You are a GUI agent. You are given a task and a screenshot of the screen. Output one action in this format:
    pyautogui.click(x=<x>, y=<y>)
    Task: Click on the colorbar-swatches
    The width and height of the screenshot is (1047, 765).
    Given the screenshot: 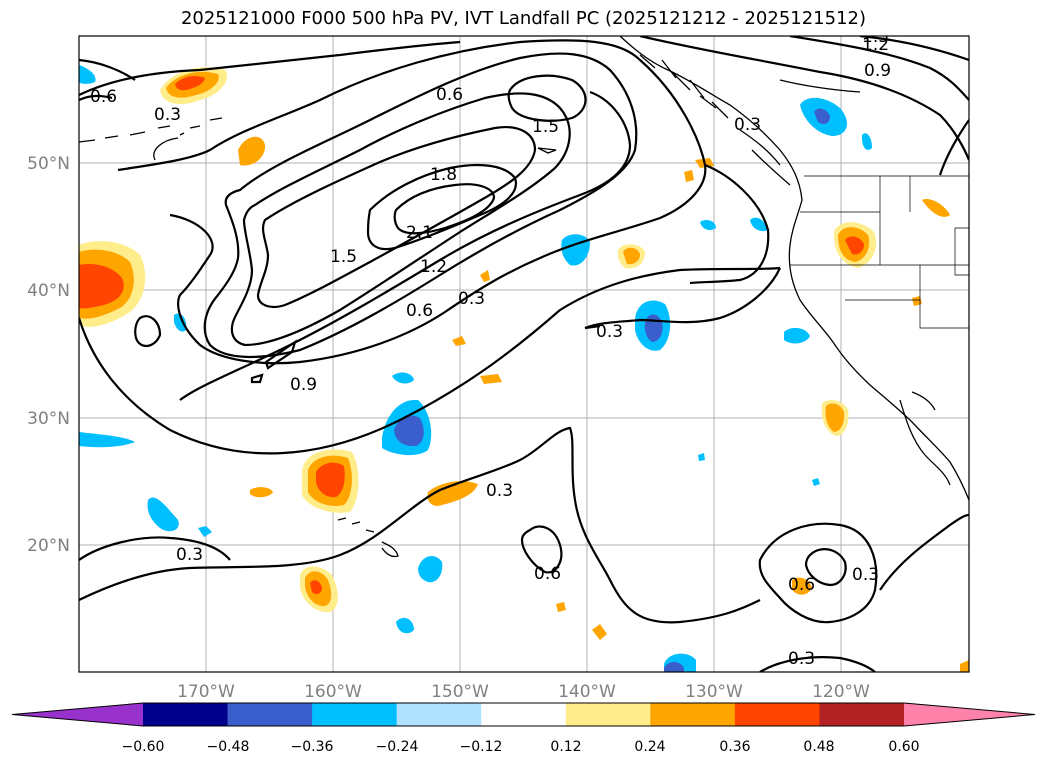 What is the action you would take?
    pyautogui.click(x=523, y=714)
    